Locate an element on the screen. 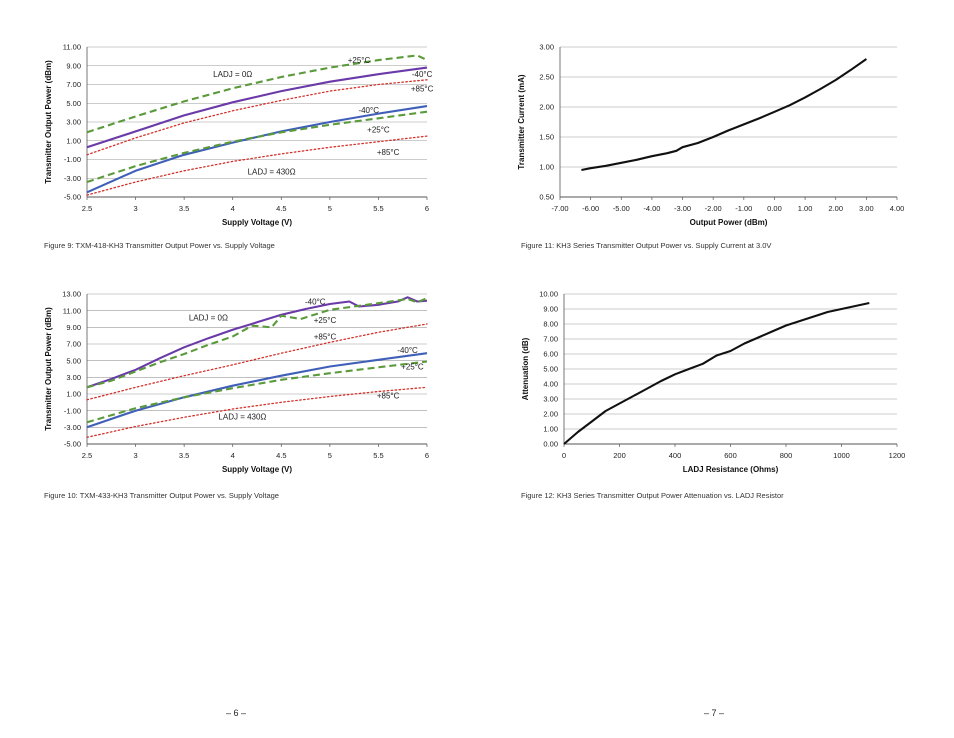  y-tick-label: 2.50 is located at coordinates (546, 77).